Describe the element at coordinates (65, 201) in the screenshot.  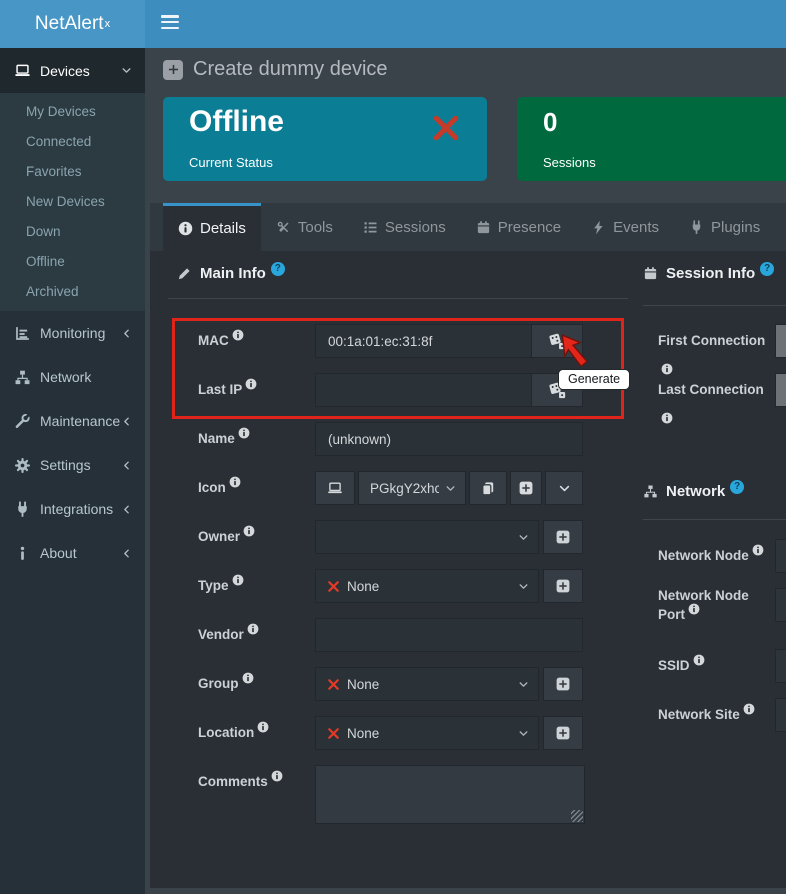
I see `sidebar-subitem-new-devices: New Devices` at that location.